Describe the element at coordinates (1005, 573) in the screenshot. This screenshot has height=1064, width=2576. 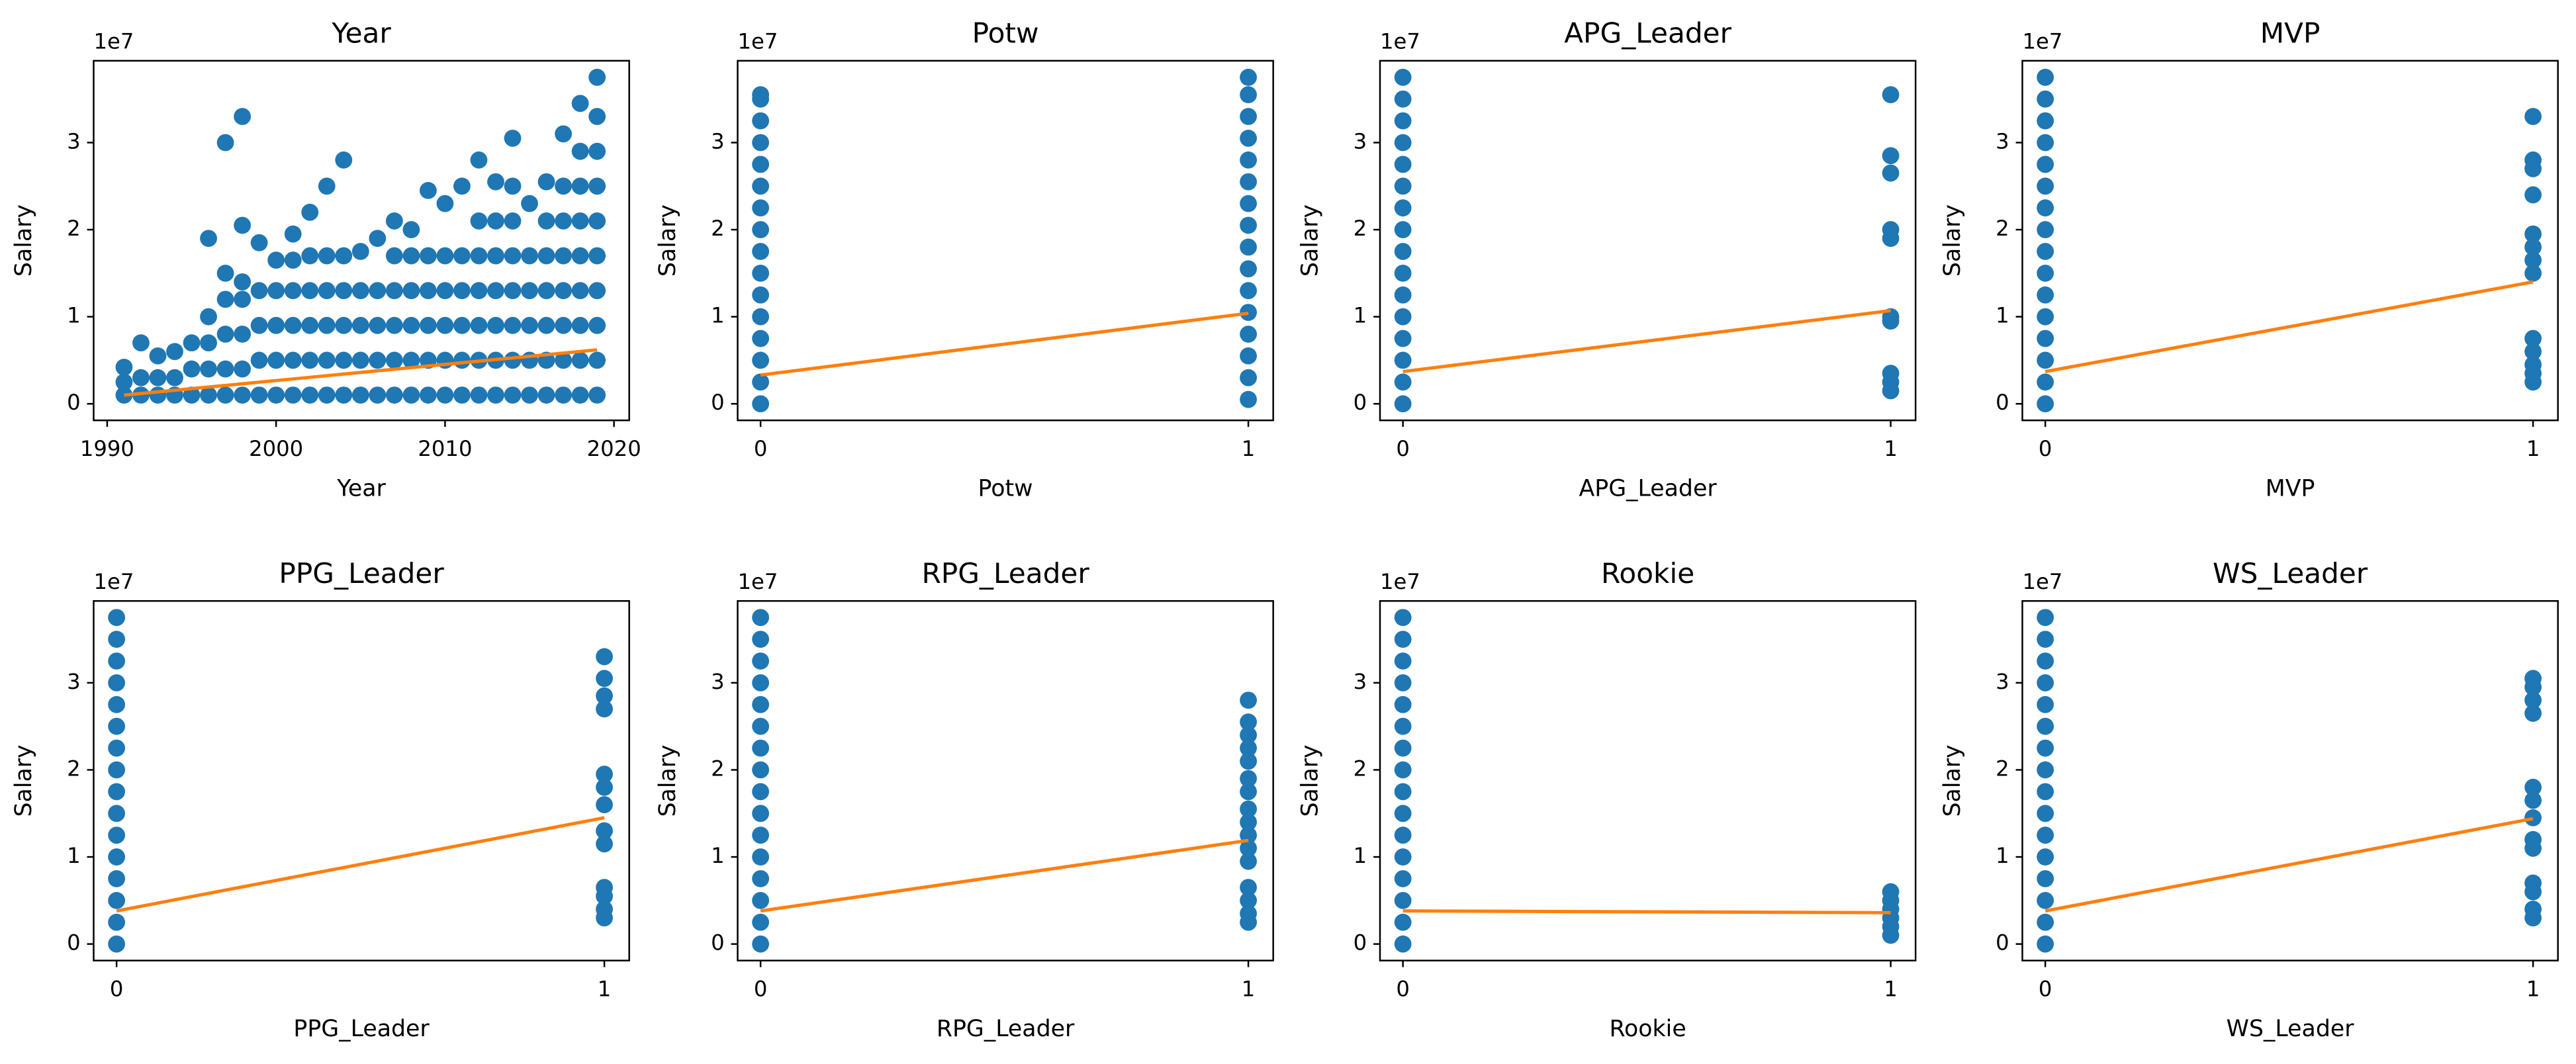
I see `subplot-title: RPG_Leader` at that location.